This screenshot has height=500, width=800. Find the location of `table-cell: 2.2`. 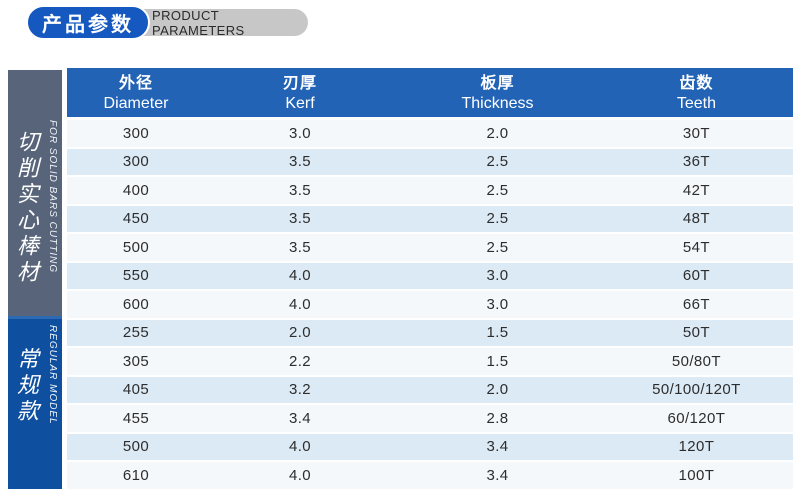

table-cell: 2.2 is located at coordinates (300, 361).